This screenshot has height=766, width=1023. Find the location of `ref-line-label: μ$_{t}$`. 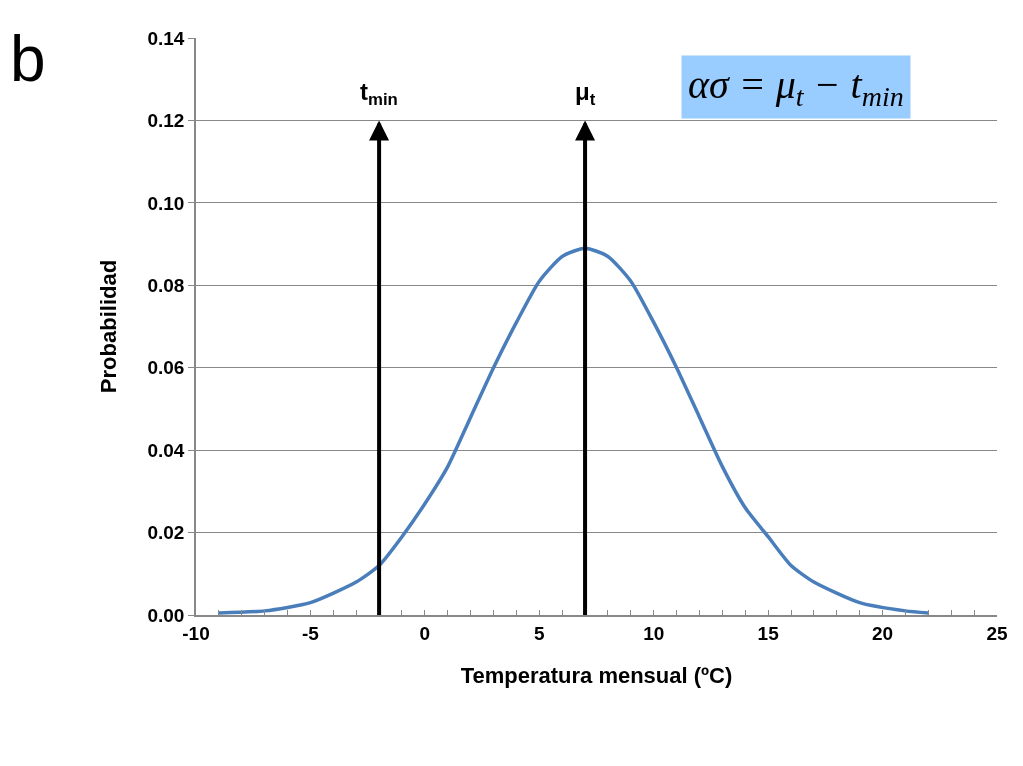

ref-line-label: μ$_{t}$ is located at coordinates (585, 94).